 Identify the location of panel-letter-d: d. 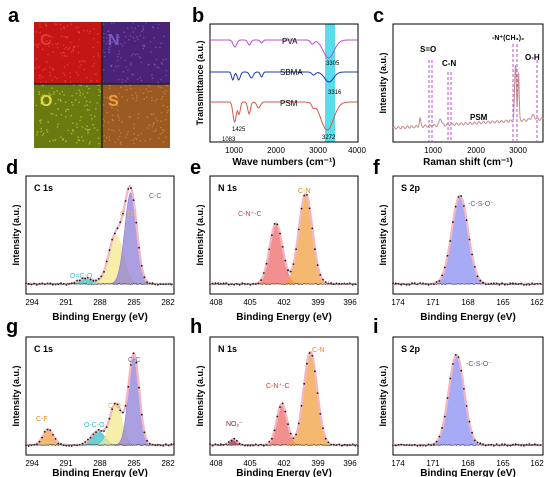
(12, 168).